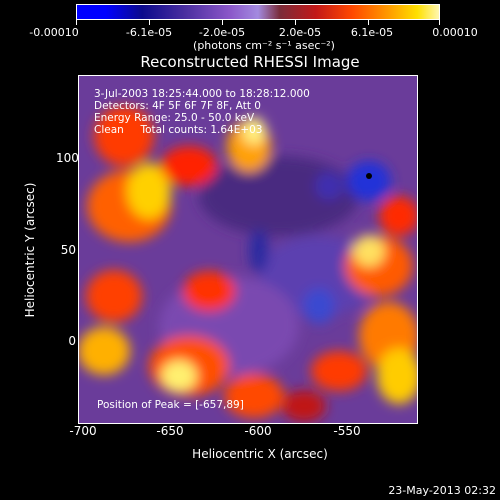 This screenshot has width=500, height=500. I want to click on image-title: Reconstructed RHESSI Image, so click(250, 62).